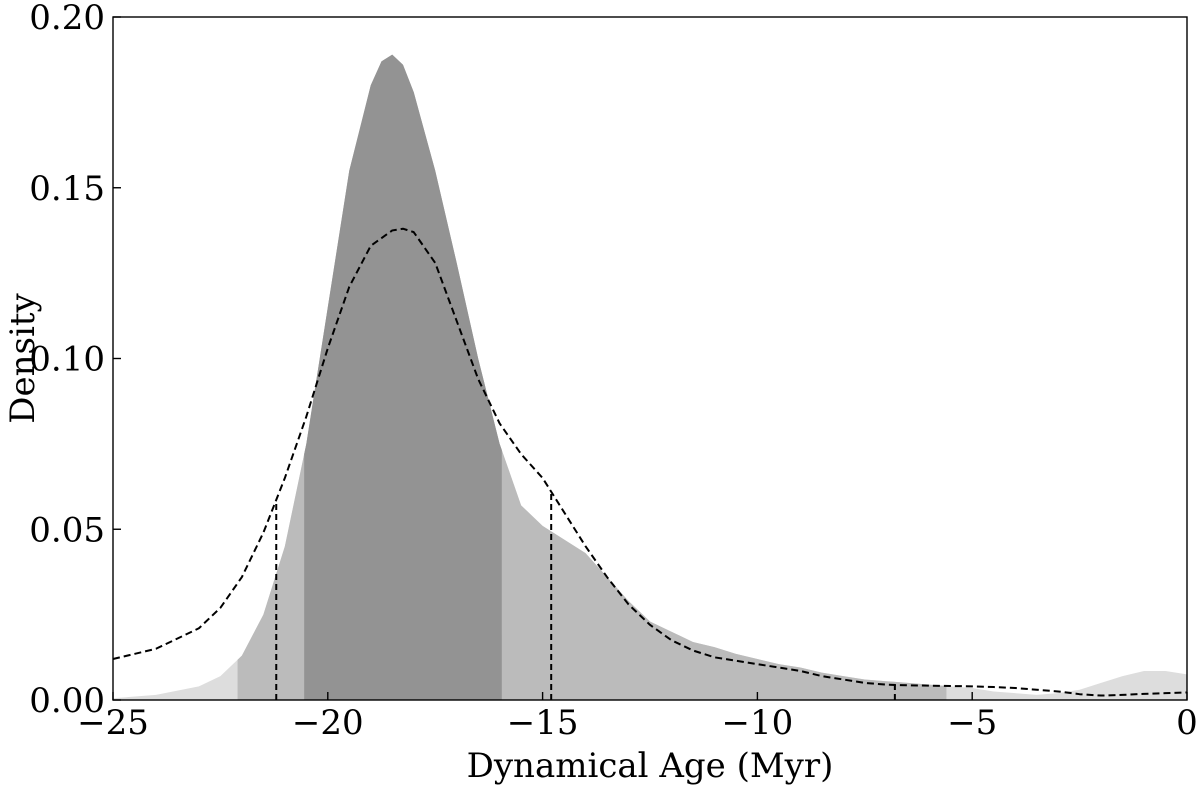 The width and height of the screenshot is (1200, 792). I want to click on x-axis-label: Dynamical Age (Myr), so click(650, 766).